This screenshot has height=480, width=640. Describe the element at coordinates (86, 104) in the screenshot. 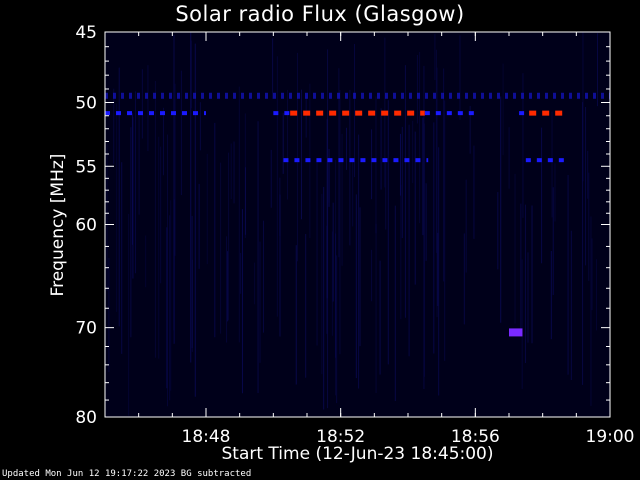

I see `y-tick-label: 50` at that location.